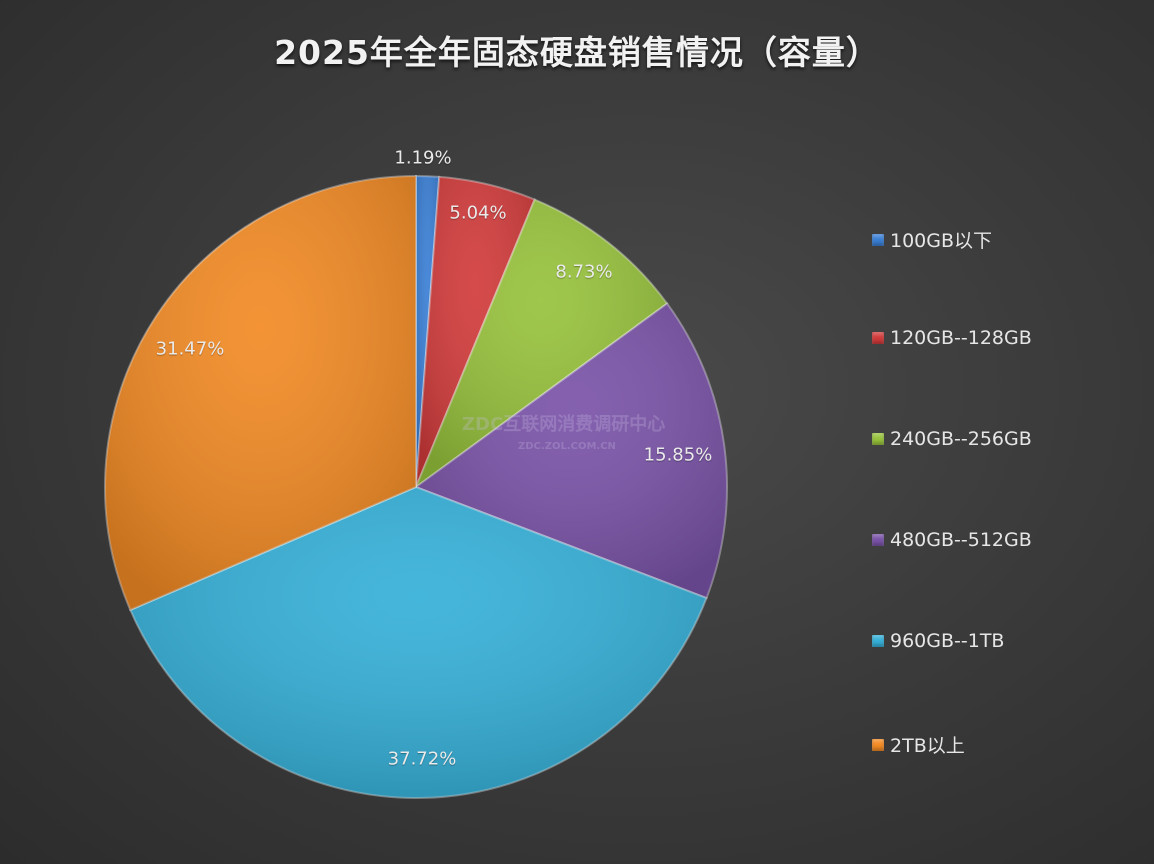 Image resolution: width=1154 pixels, height=864 pixels. Describe the element at coordinates (584, 272) in the screenshot. I see `slice-data-label: 8.73%` at that location.